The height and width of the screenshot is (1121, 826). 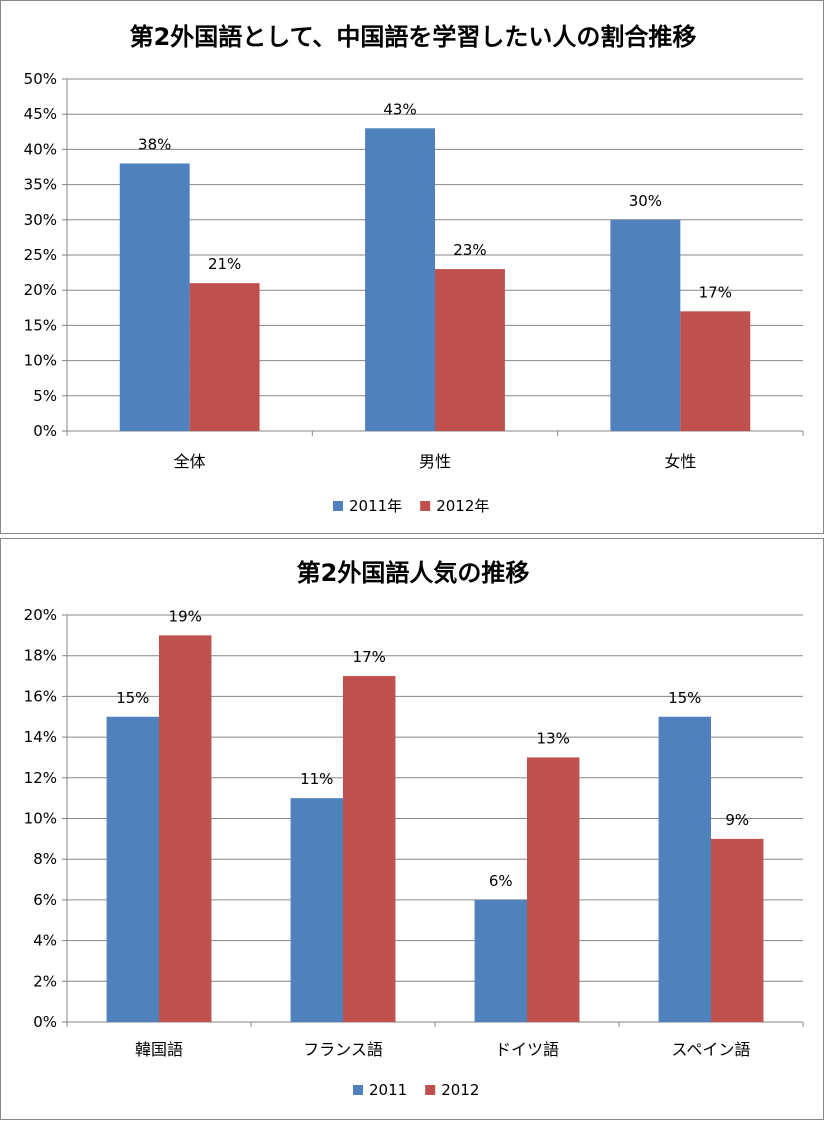 What do you see at coordinates (45, 900) in the screenshot?
I see `y-tick-label: 6%` at bounding box center [45, 900].